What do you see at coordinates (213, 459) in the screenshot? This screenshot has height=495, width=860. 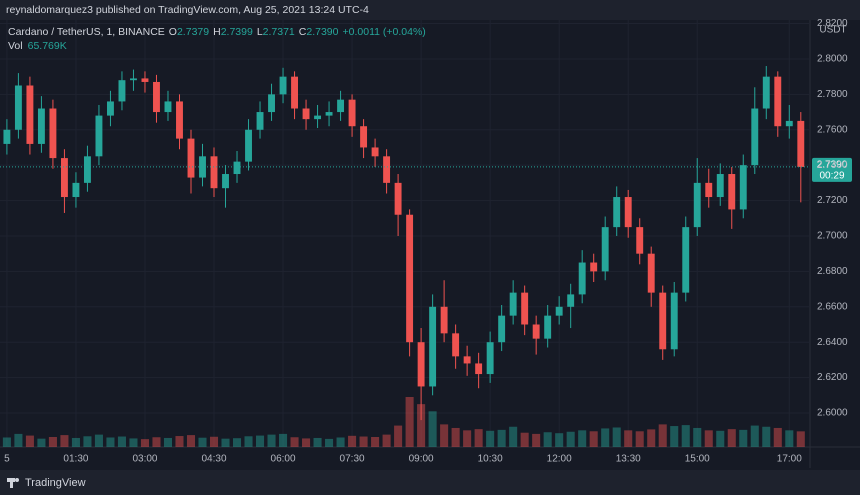 I see `x-tick-label: 04:30` at bounding box center [213, 459].